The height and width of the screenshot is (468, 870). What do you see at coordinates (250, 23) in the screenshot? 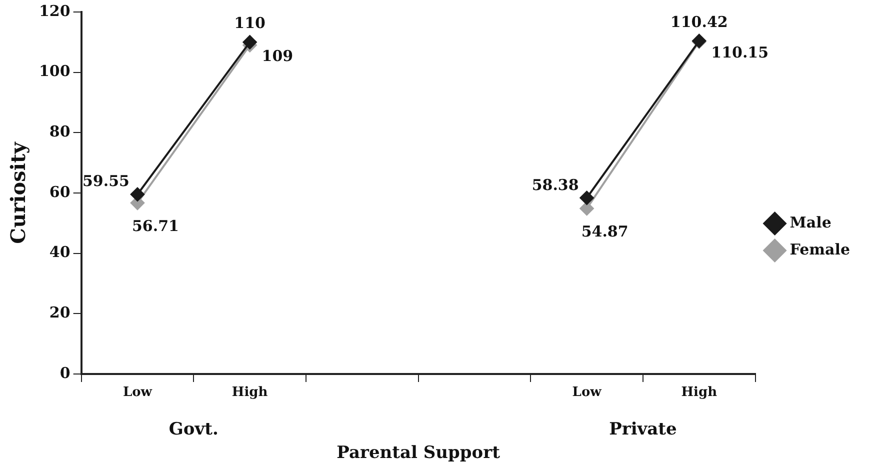
I see `data-label: 110` at bounding box center [250, 23].